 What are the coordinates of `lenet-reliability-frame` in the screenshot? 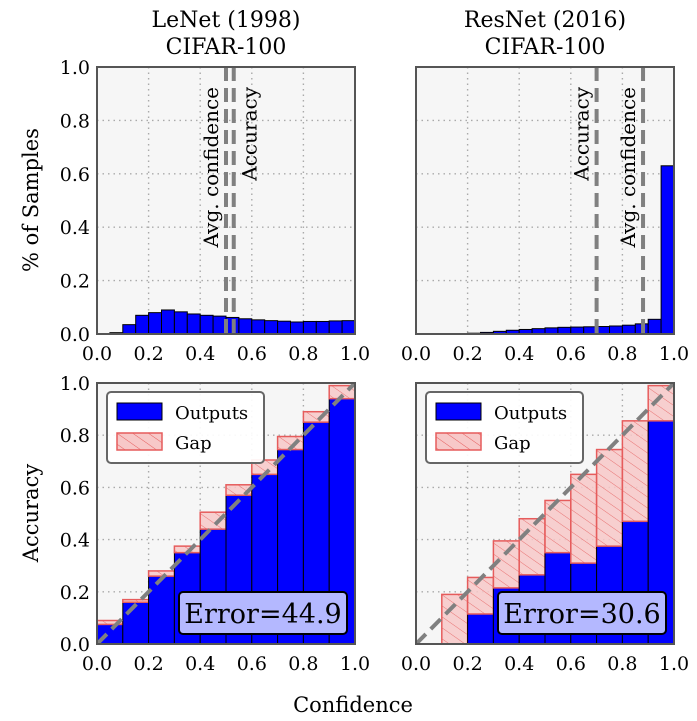 It's located at (226, 513).